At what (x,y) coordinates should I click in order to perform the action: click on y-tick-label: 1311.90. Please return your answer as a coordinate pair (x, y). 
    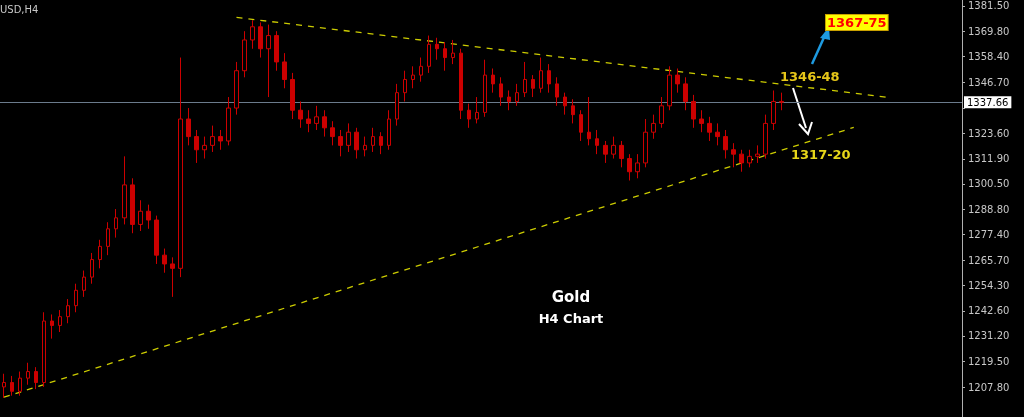
    Looking at the image, I should click on (989, 159).